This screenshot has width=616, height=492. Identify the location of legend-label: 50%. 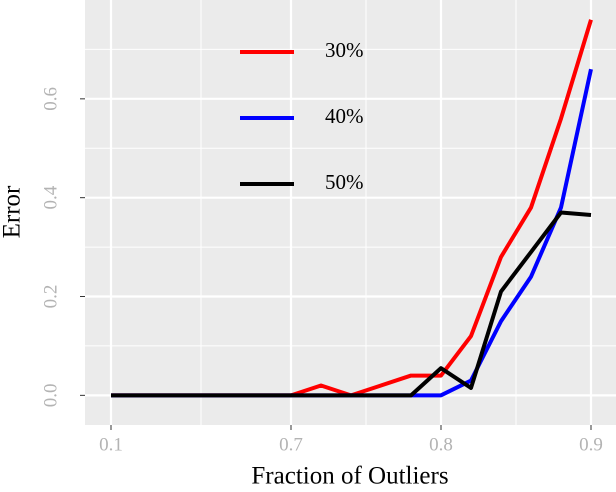
(344, 182).